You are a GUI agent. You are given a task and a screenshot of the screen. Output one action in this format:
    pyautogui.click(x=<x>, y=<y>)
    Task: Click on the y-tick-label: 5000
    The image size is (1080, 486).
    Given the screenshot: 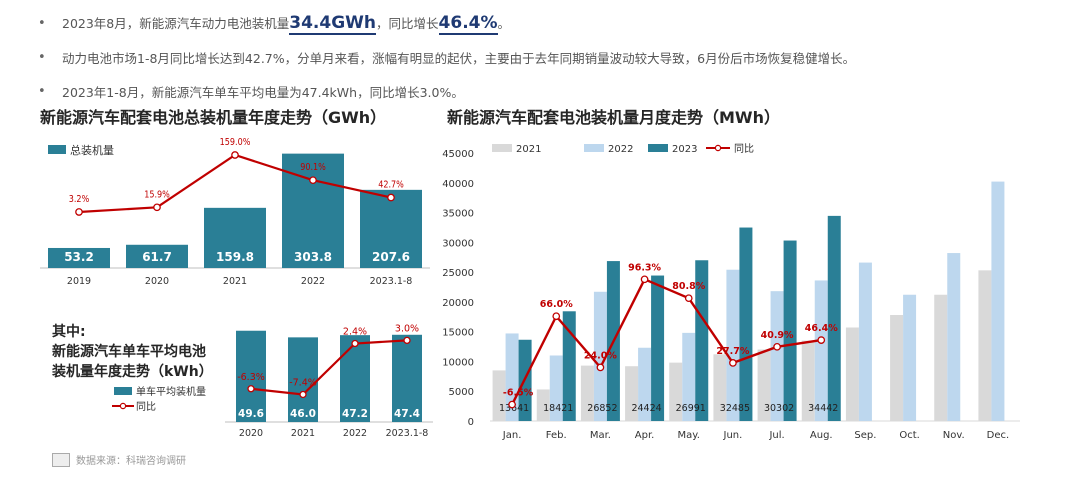 What is the action you would take?
    pyautogui.click(x=461, y=392)
    